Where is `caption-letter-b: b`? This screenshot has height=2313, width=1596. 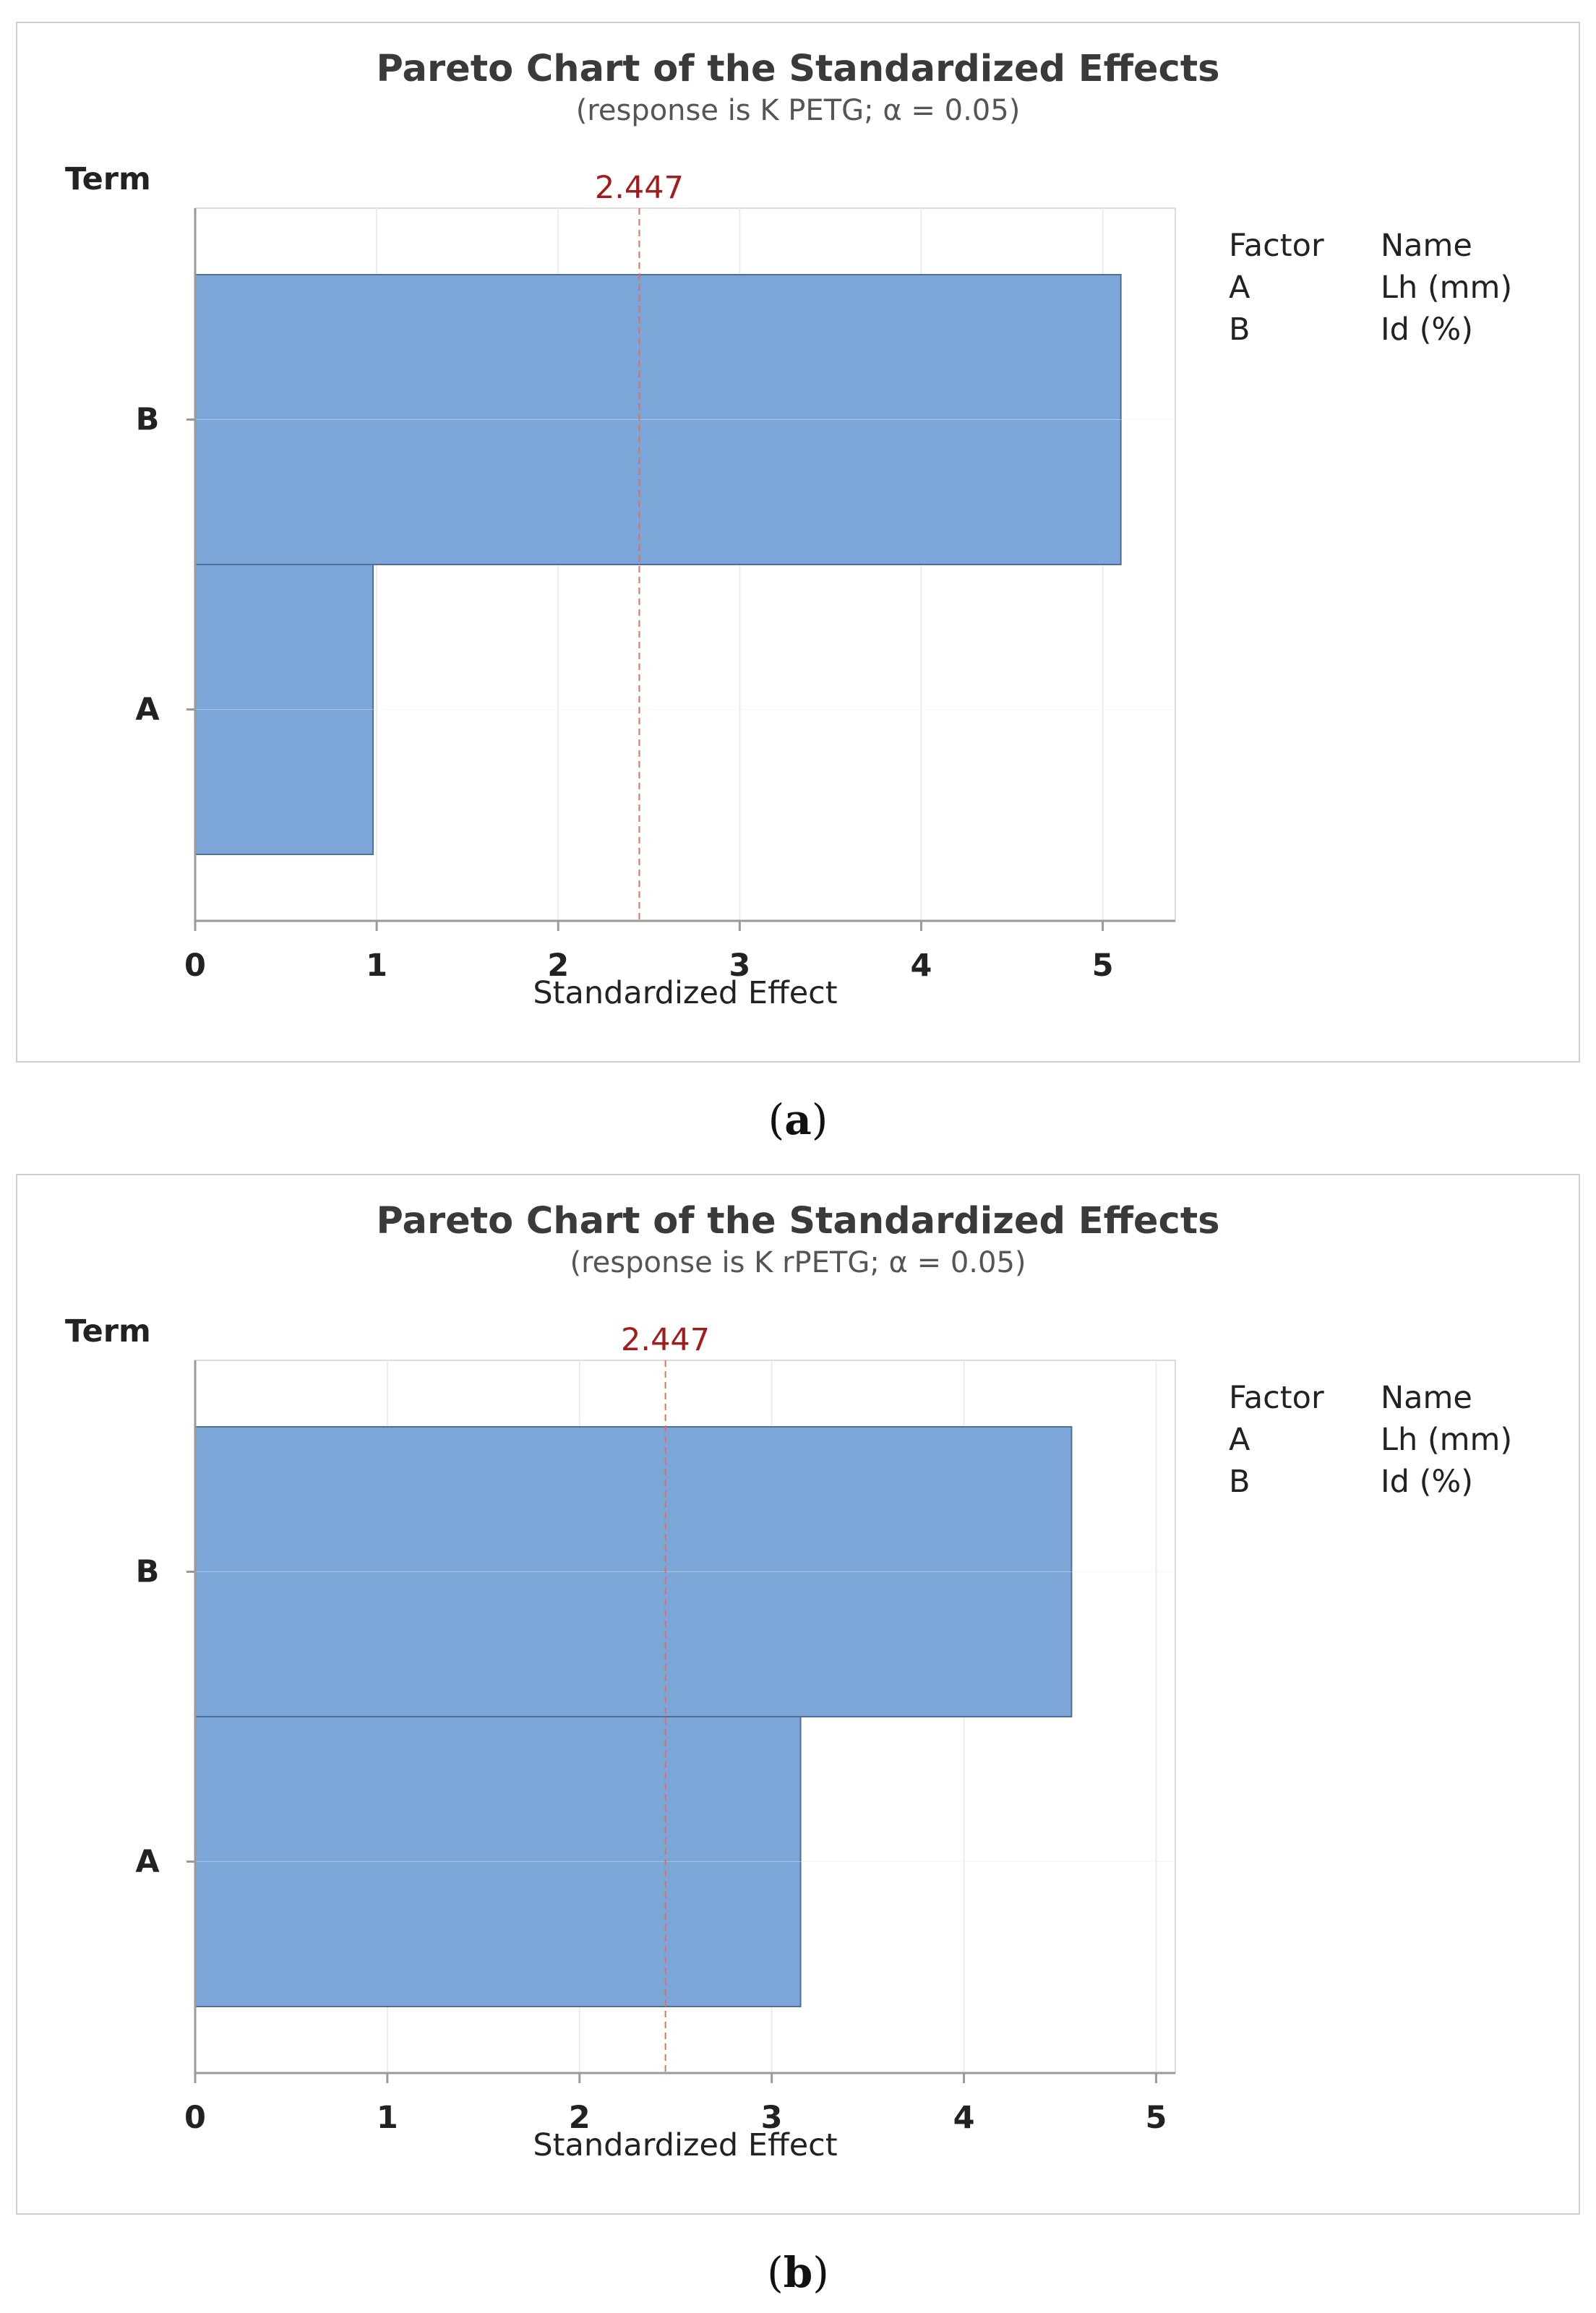
caption-letter-b: b is located at coordinates (798, 2272).